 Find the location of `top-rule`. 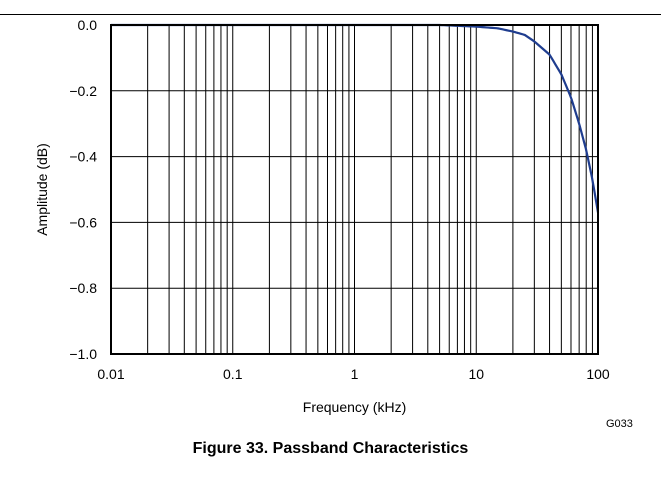

top-rule is located at coordinates (330, 14).